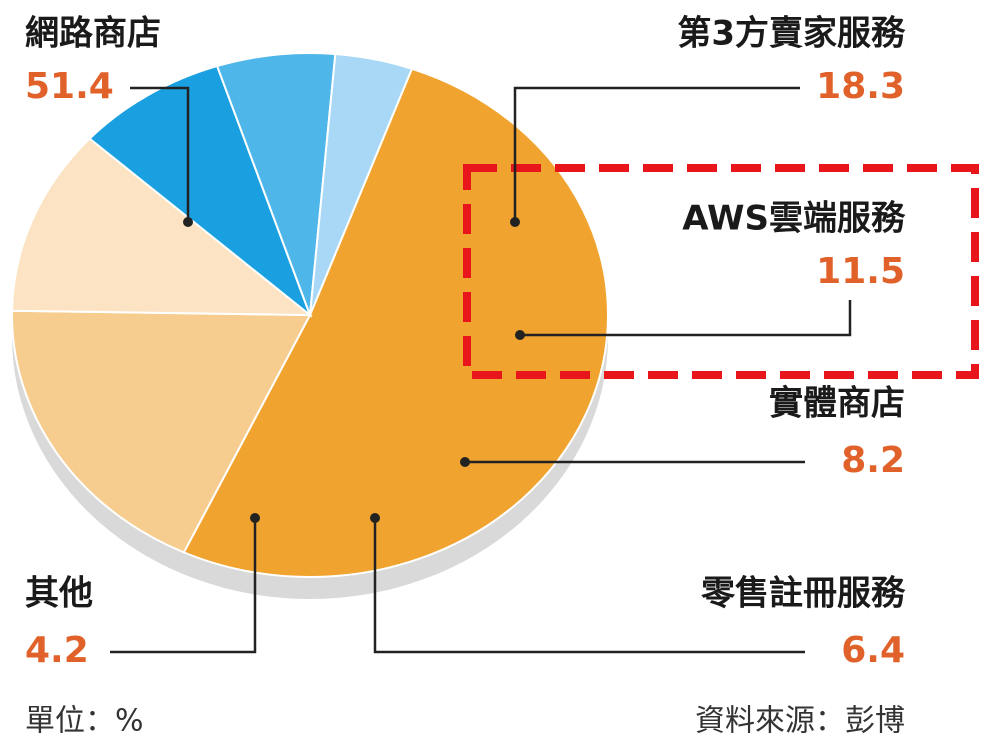  Describe the element at coordinates (873, 650) in the screenshot. I see `slice-value: 6.4` at that location.